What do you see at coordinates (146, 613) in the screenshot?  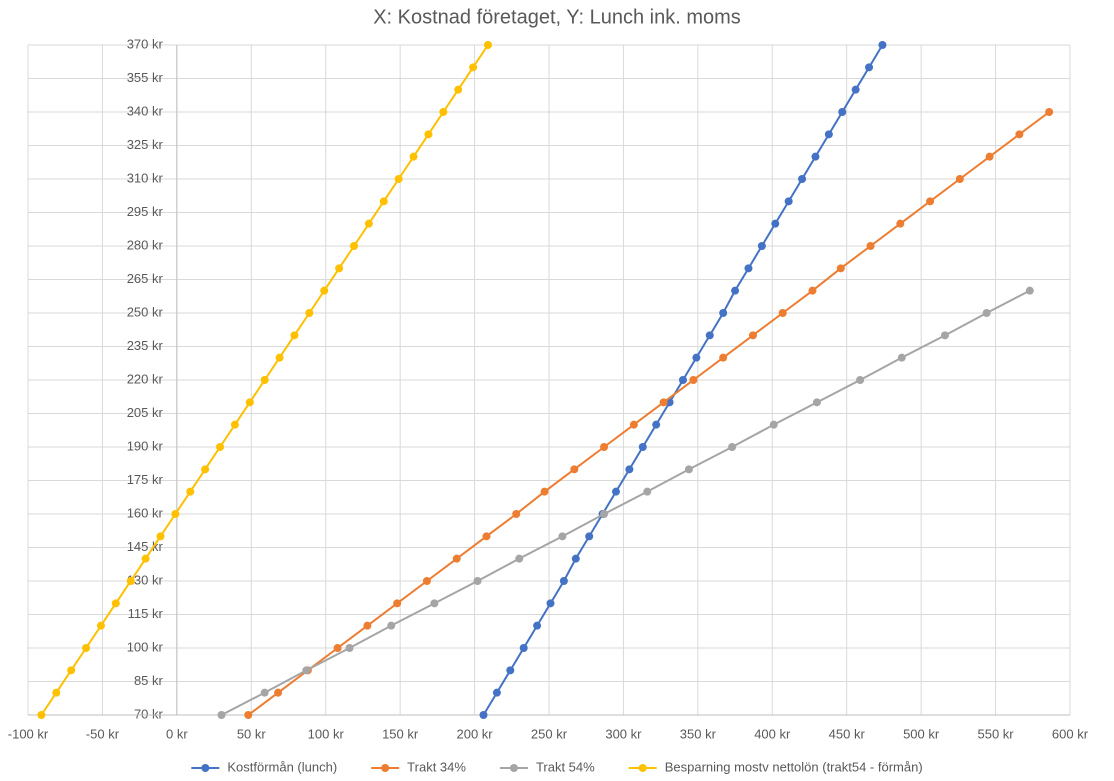 I see `y-tick-label: 115 kr` at bounding box center [146, 613].